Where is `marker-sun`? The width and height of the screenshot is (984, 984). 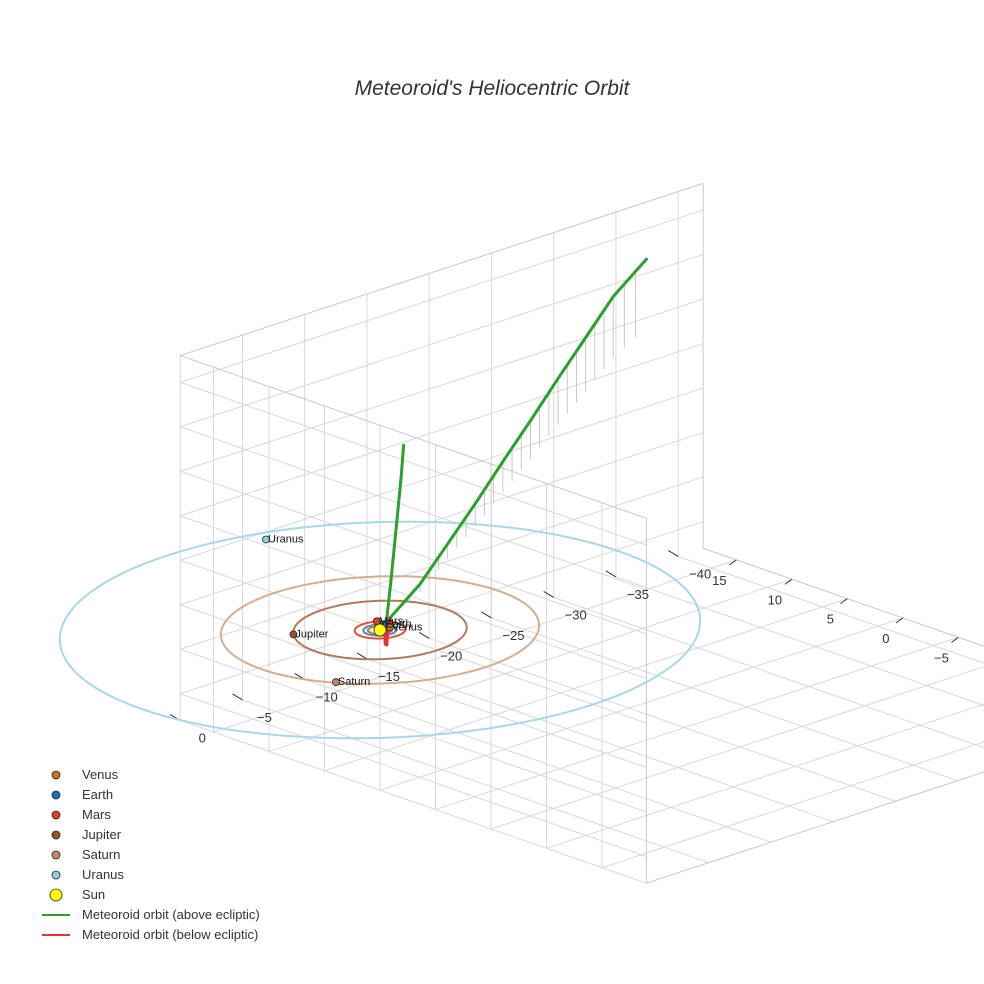 marker-sun is located at coordinates (380, 630).